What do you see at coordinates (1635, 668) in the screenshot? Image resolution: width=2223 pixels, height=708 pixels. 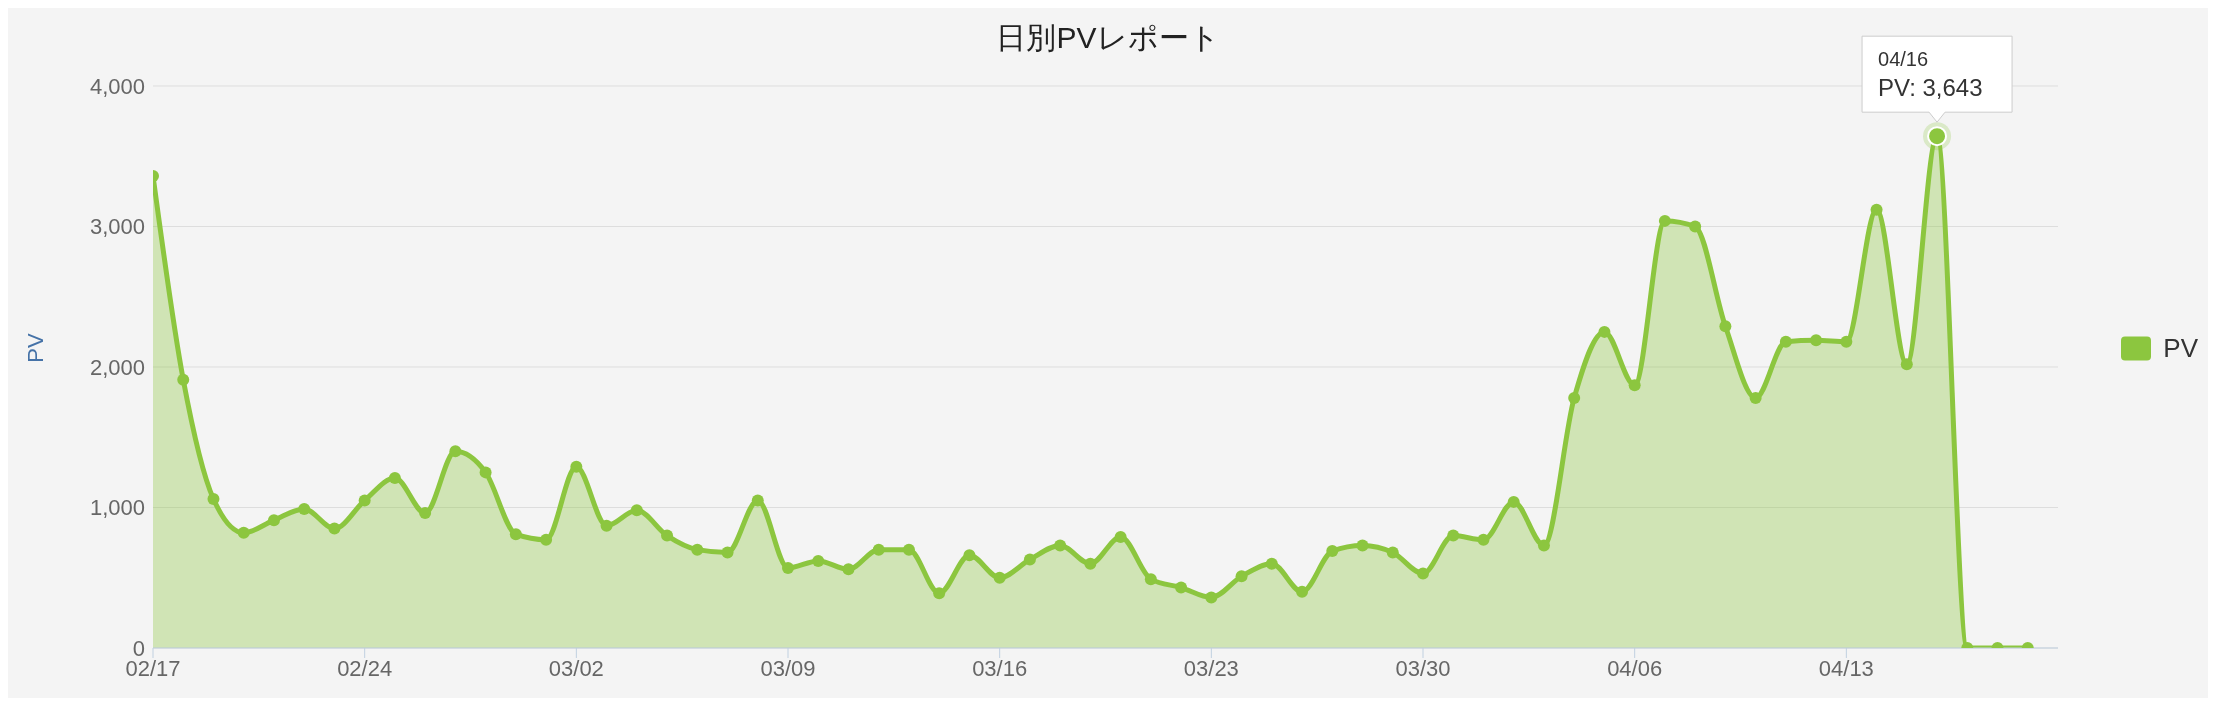 I see `x-tick-label: 04/06` at bounding box center [1635, 668].